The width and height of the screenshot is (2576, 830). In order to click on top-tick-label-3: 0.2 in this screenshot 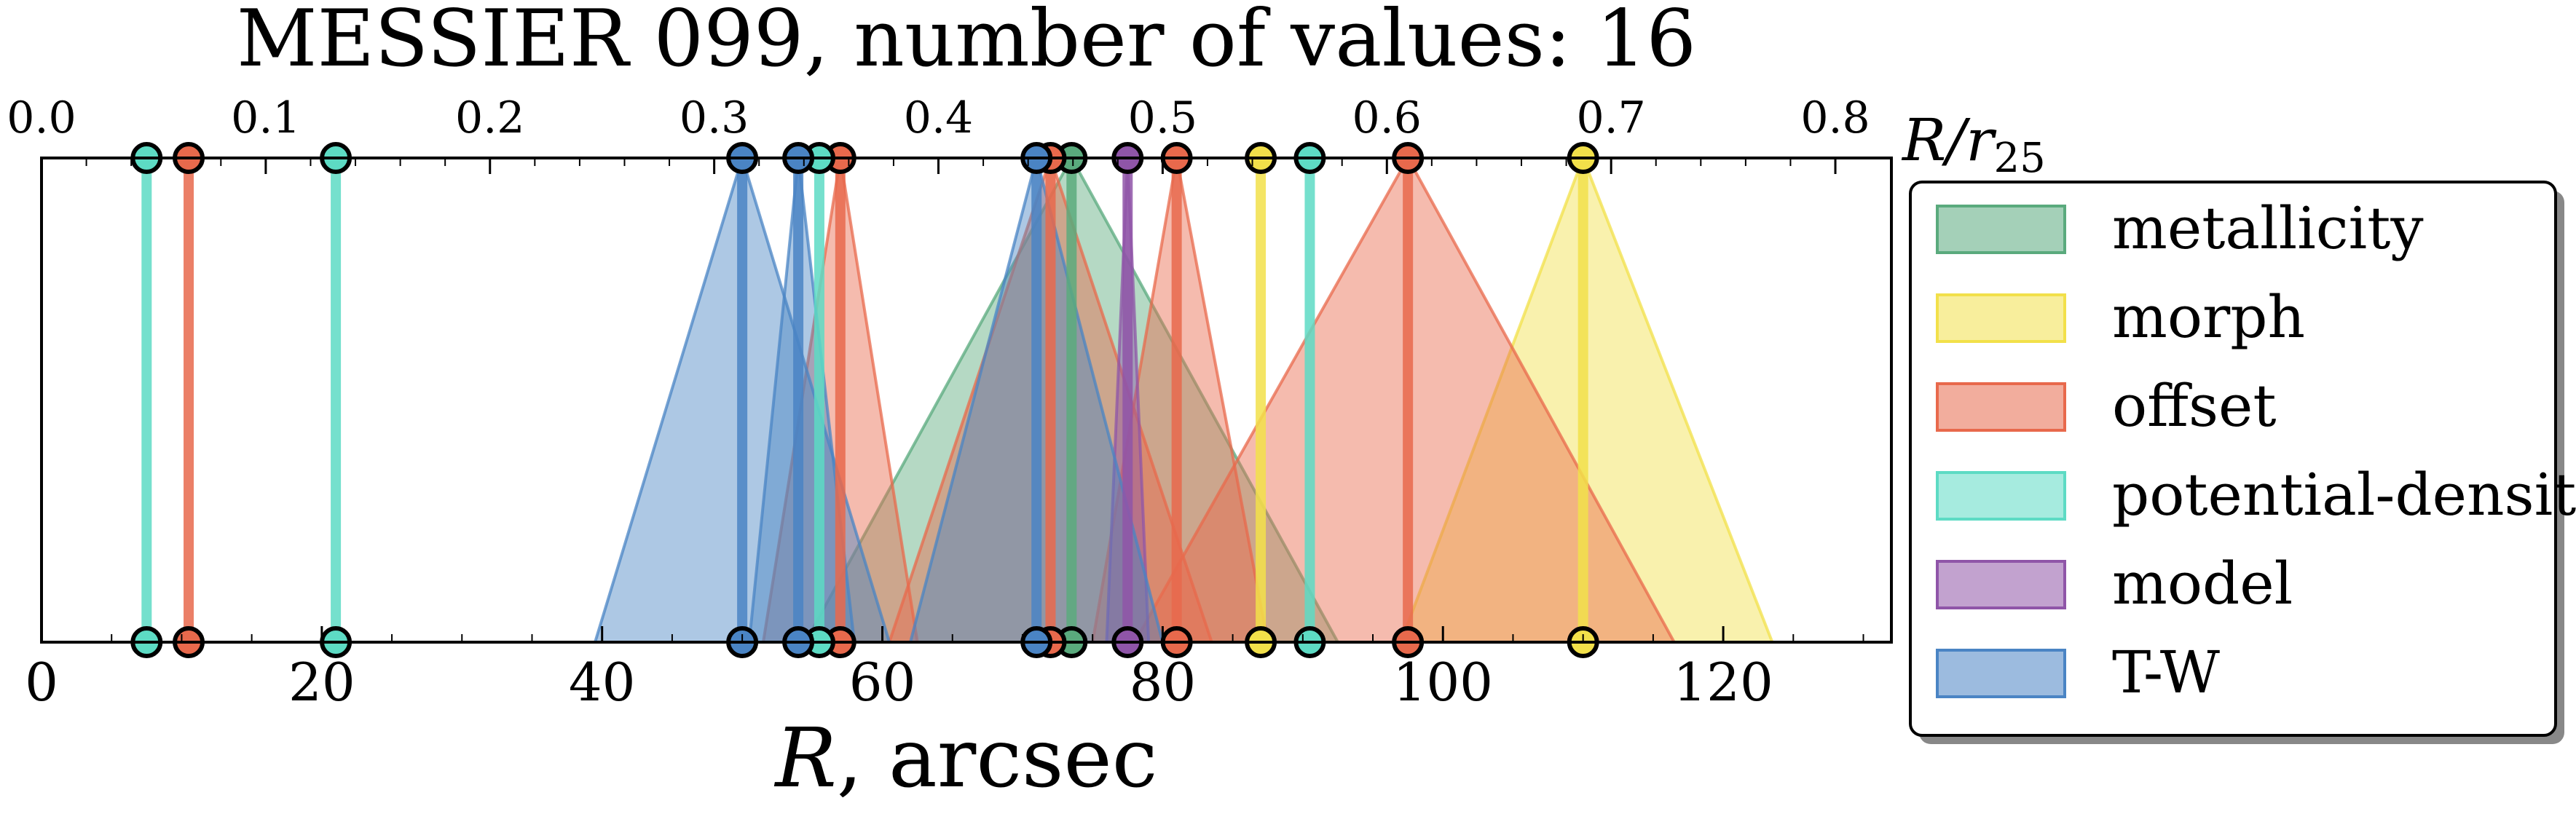, I will do `click(489, 118)`.